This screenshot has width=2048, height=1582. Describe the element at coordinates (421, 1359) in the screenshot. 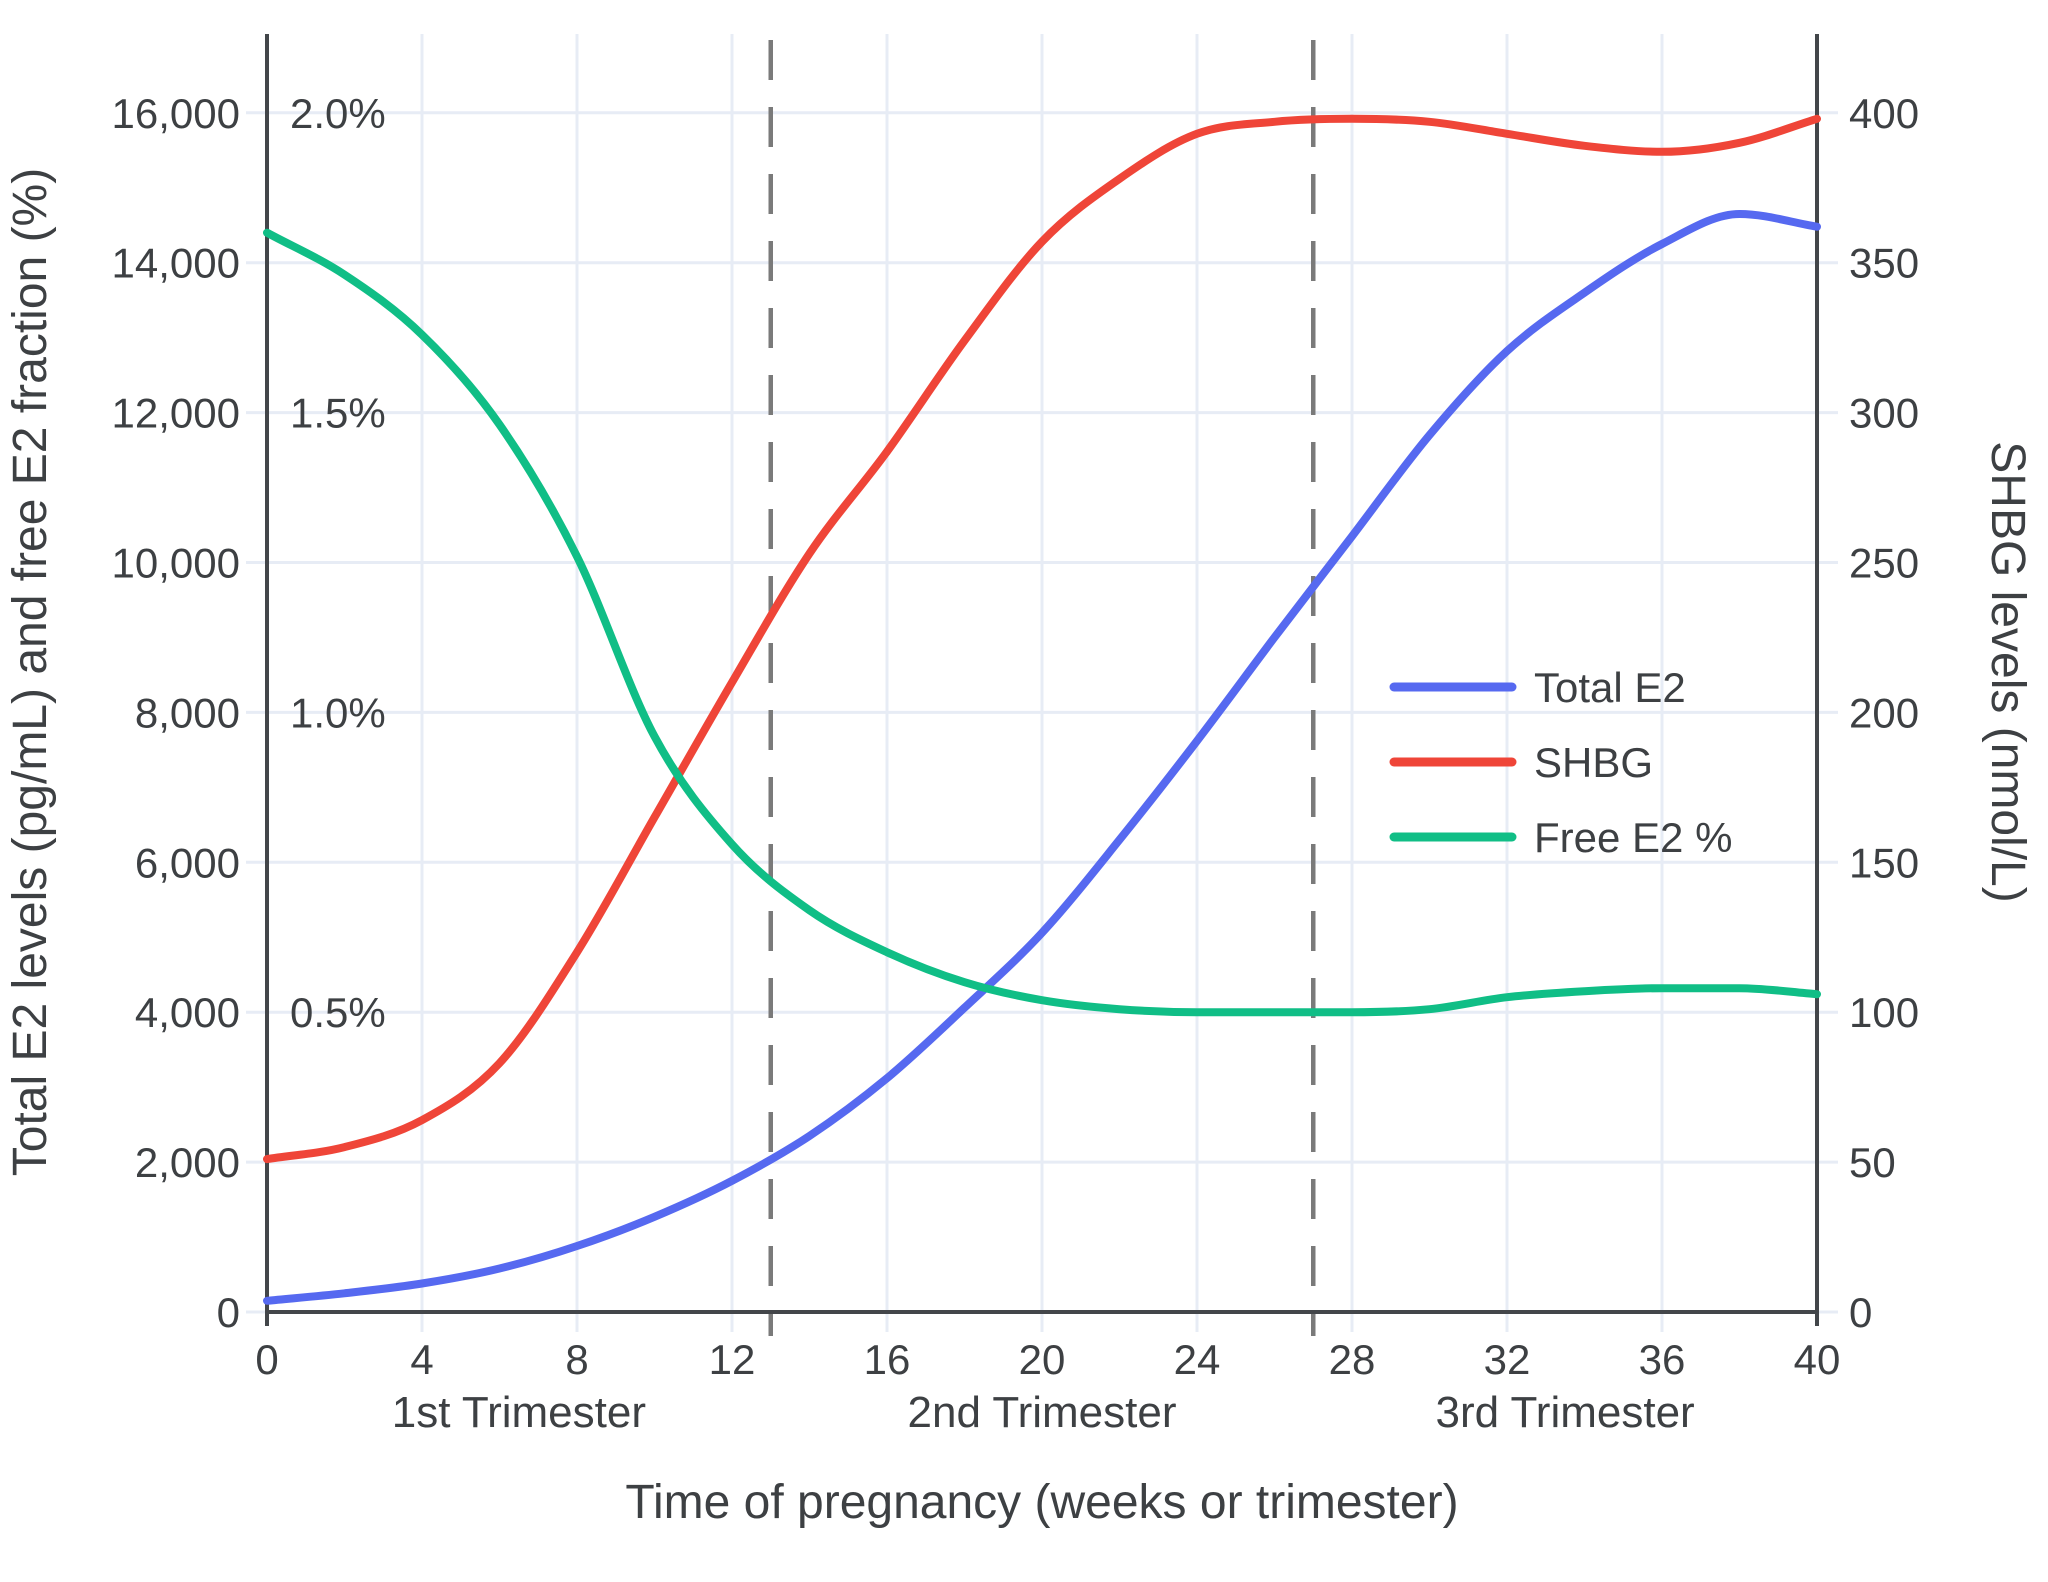

I see `x-tick-label: 4` at that location.